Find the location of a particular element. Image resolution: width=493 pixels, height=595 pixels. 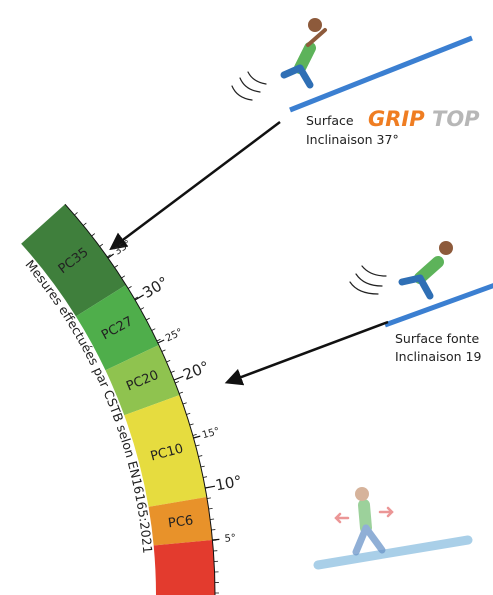

segment-label: PC6 is located at coordinates (180, 522).